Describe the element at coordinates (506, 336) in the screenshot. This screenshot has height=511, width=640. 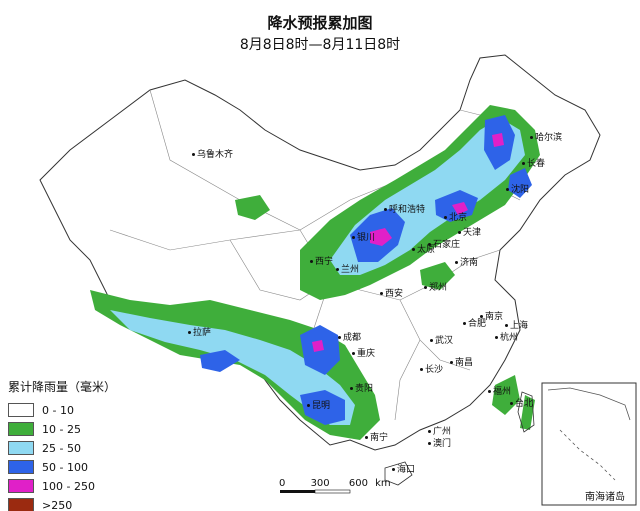
I see `city-label: 杭州` at that location.